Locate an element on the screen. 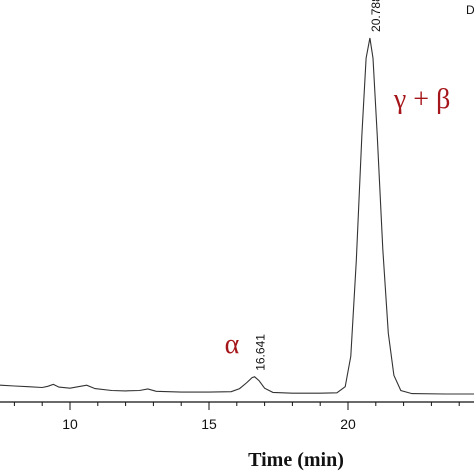 This screenshot has height=474, width=474. x-tick-label: 15 is located at coordinates (209, 424).